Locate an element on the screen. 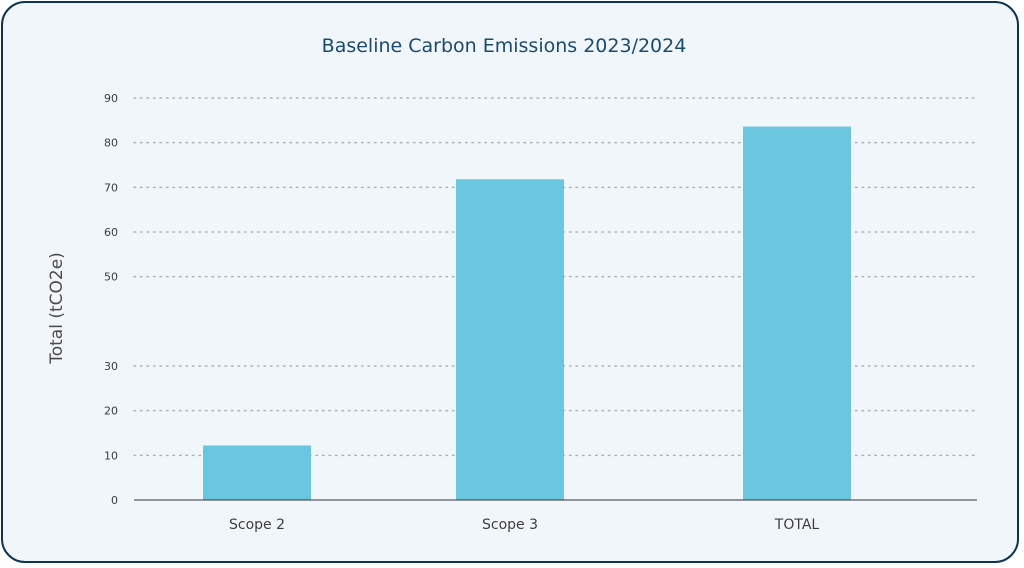  y-tick-label: 70 is located at coordinates (111, 187).